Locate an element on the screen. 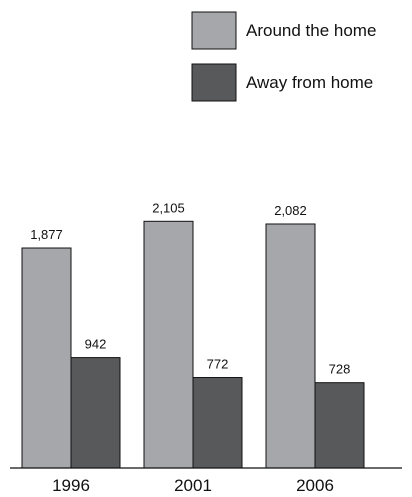 The width and height of the screenshot is (412, 497). x-tick-label-2001: 2001 is located at coordinates (193, 485).